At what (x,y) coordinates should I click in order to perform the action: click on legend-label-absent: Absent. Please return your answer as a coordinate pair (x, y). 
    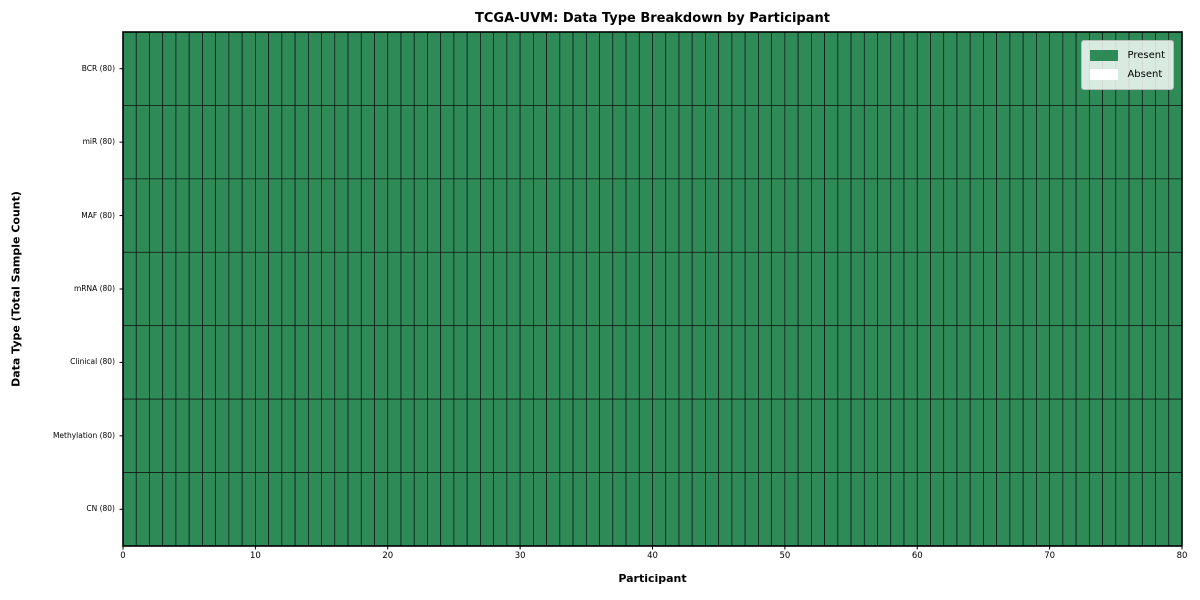
    Looking at the image, I should click on (1145, 74).